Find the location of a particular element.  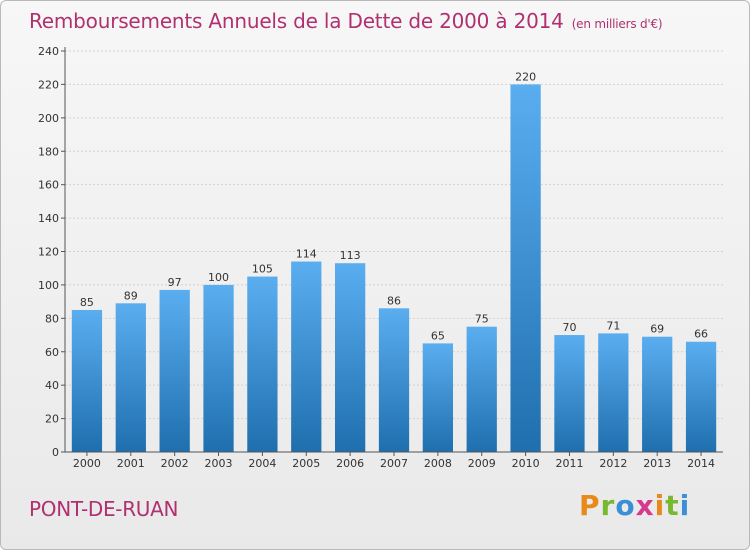

bar-value-label: 113 is located at coordinates (350, 255).